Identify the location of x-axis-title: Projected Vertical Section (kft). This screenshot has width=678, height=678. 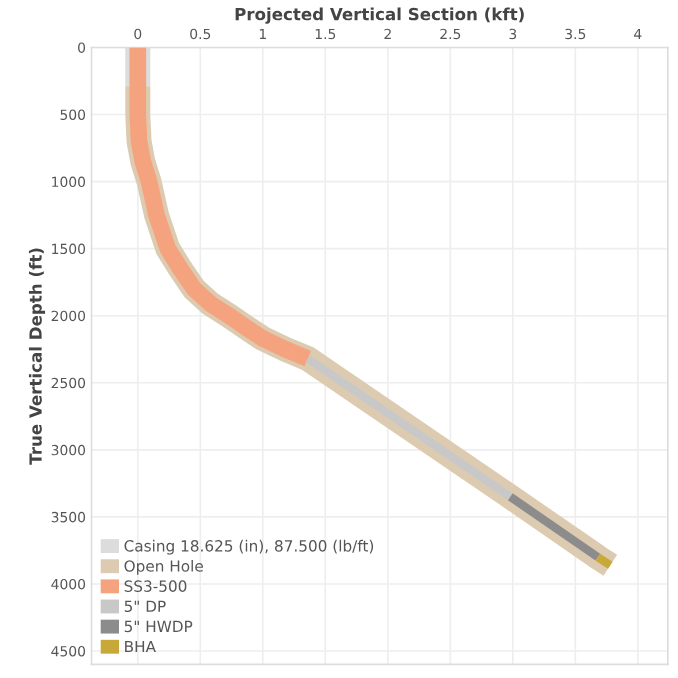
(379, 15).